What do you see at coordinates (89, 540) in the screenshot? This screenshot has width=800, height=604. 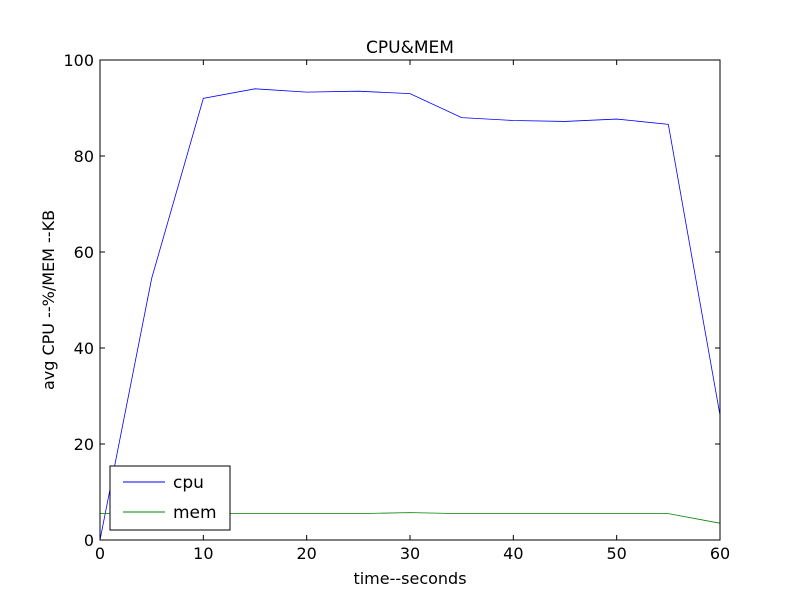 I see `y-tick-label: 0` at bounding box center [89, 540].